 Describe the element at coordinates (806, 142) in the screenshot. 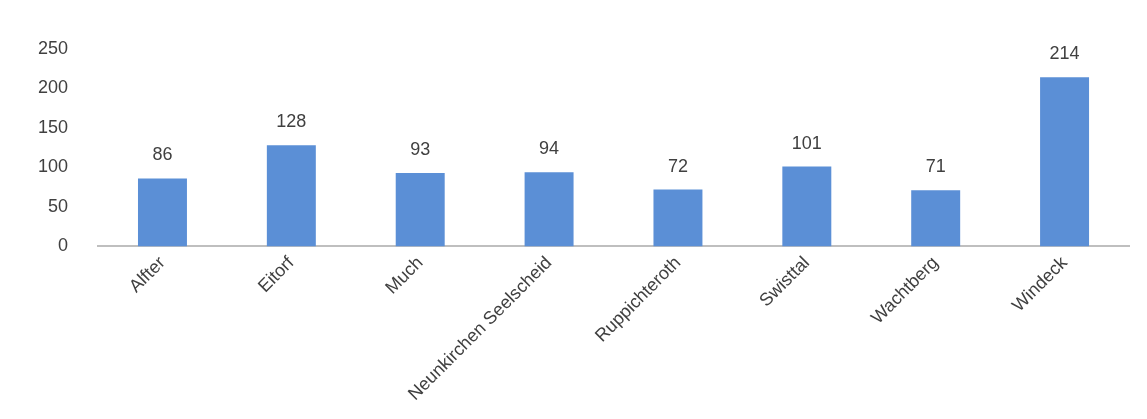

I see `data-label: 101` at that location.